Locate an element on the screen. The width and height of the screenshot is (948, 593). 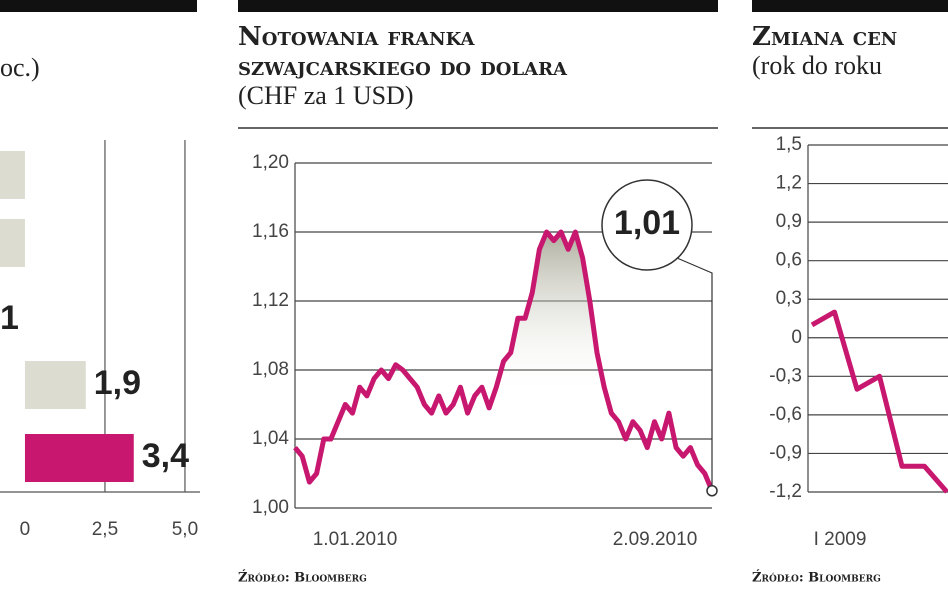
y-tick-label: 1,16 is located at coordinates (270, 231).